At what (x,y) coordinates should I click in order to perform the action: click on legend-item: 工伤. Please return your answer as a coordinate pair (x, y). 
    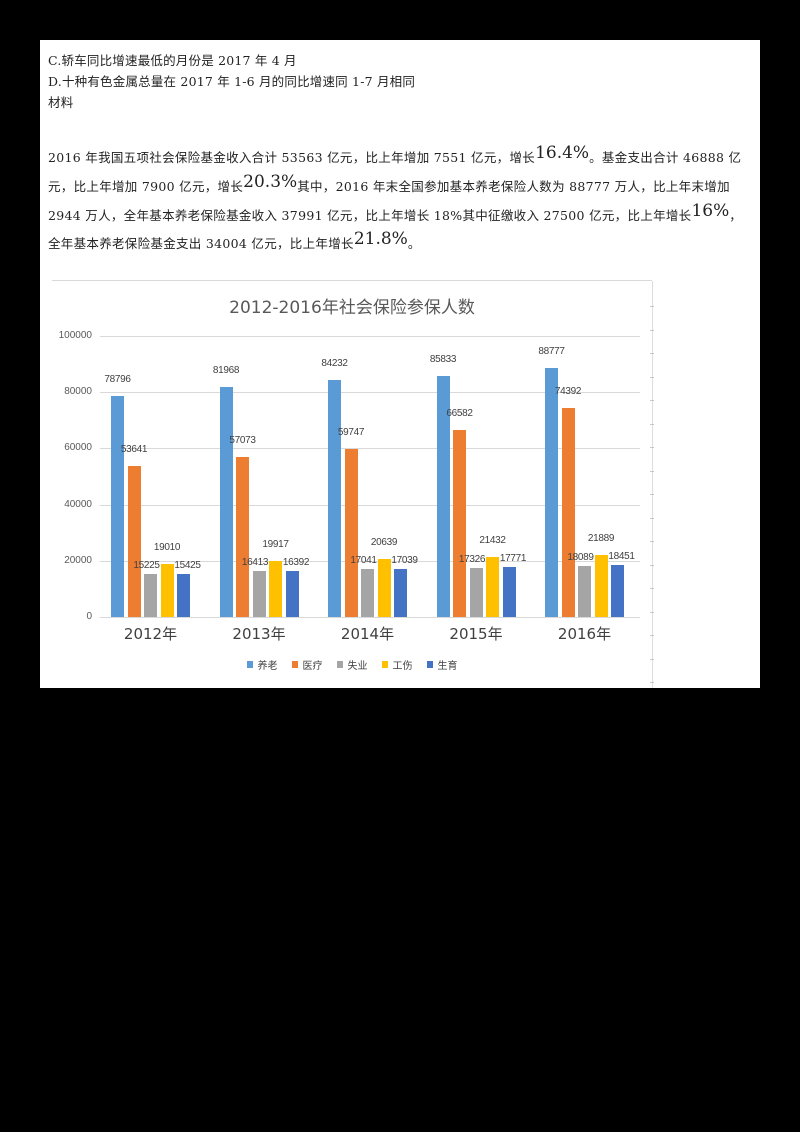
    Looking at the image, I should click on (397, 664).